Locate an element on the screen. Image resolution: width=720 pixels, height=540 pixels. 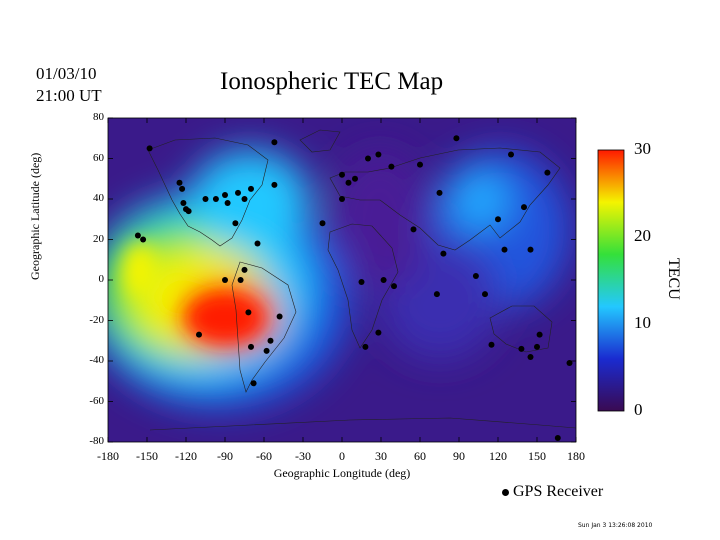
legend: GPS Receiver is located at coordinates (552, 492).